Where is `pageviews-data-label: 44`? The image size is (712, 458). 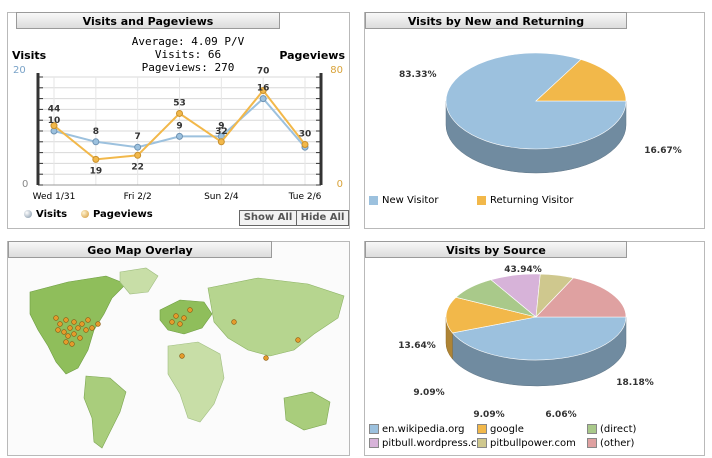 pageviews-data-label: 44 is located at coordinates (54, 110).